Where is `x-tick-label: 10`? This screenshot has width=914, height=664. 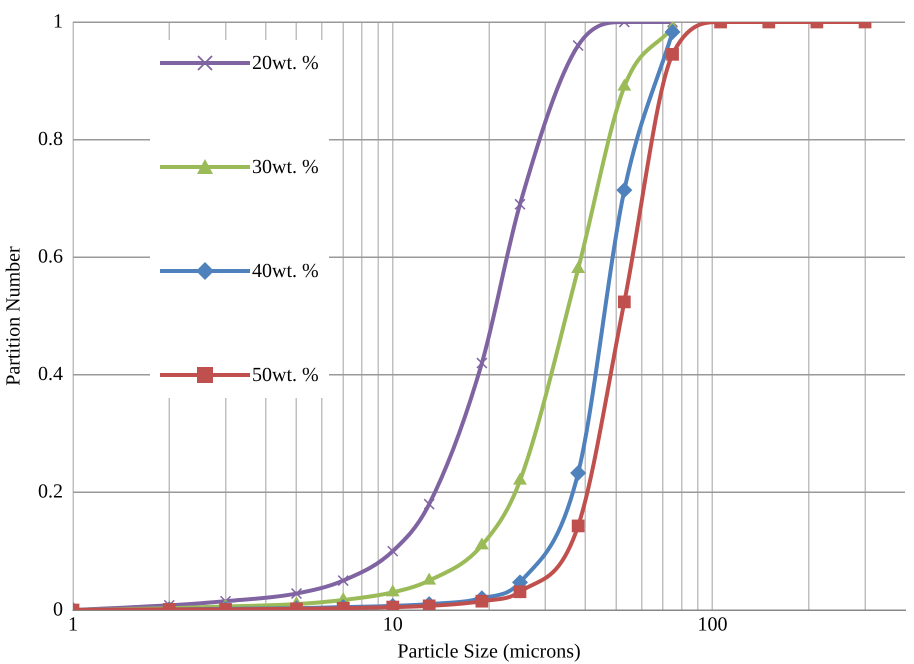
x-tick-label: 10 is located at coordinates (392, 624).